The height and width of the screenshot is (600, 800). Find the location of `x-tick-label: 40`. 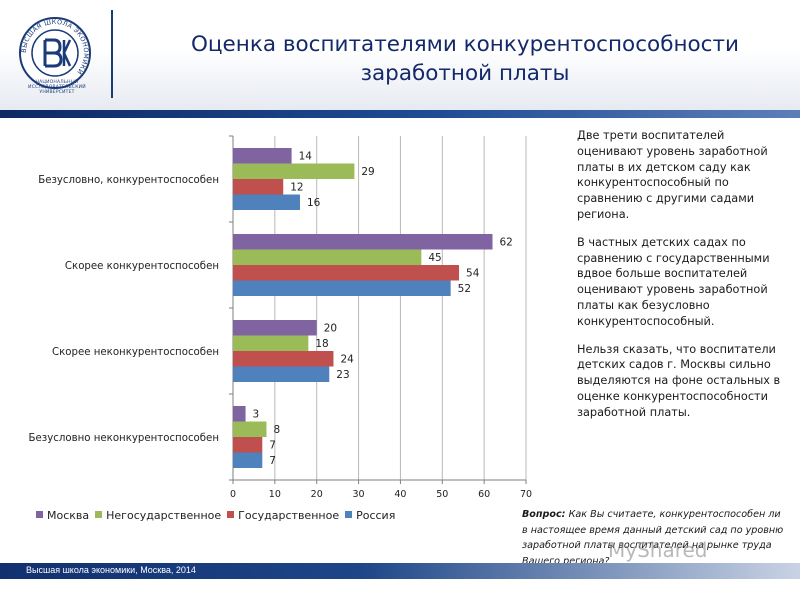

x-tick-label: 40 is located at coordinates (400, 494).